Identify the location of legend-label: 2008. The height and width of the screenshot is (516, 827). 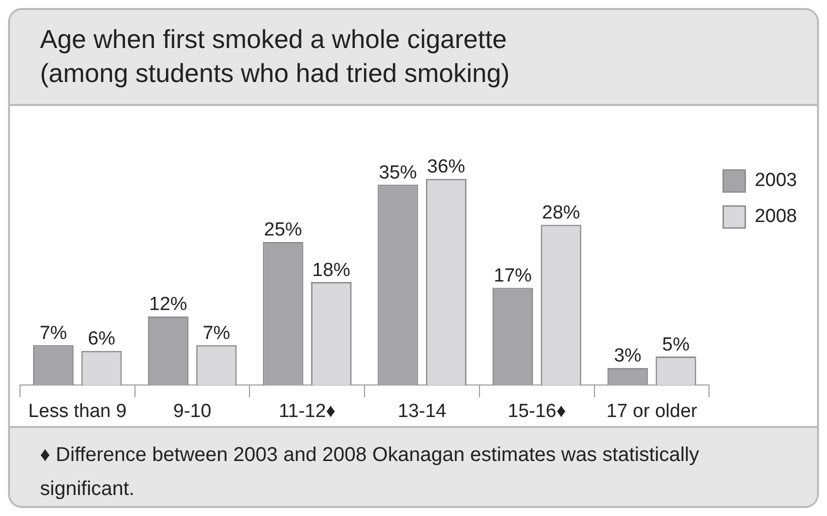
(776, 217).